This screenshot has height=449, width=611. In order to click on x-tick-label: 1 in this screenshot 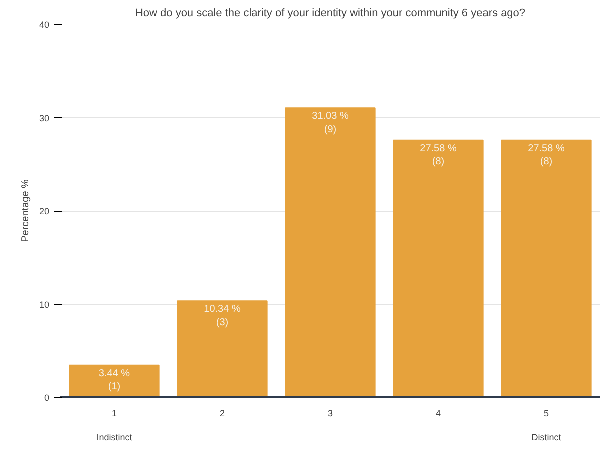, I will do `click(115, 413)`.